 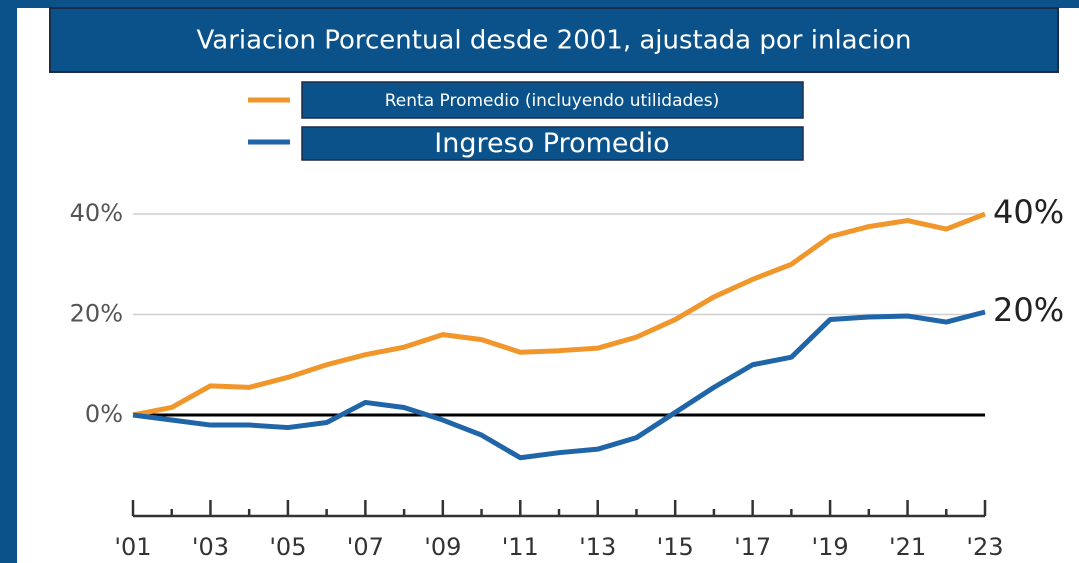 What do you see at coordinates (210, 547) in the screenshot?
I see `x-tick-label: '03` at bounding box center [210, 547].